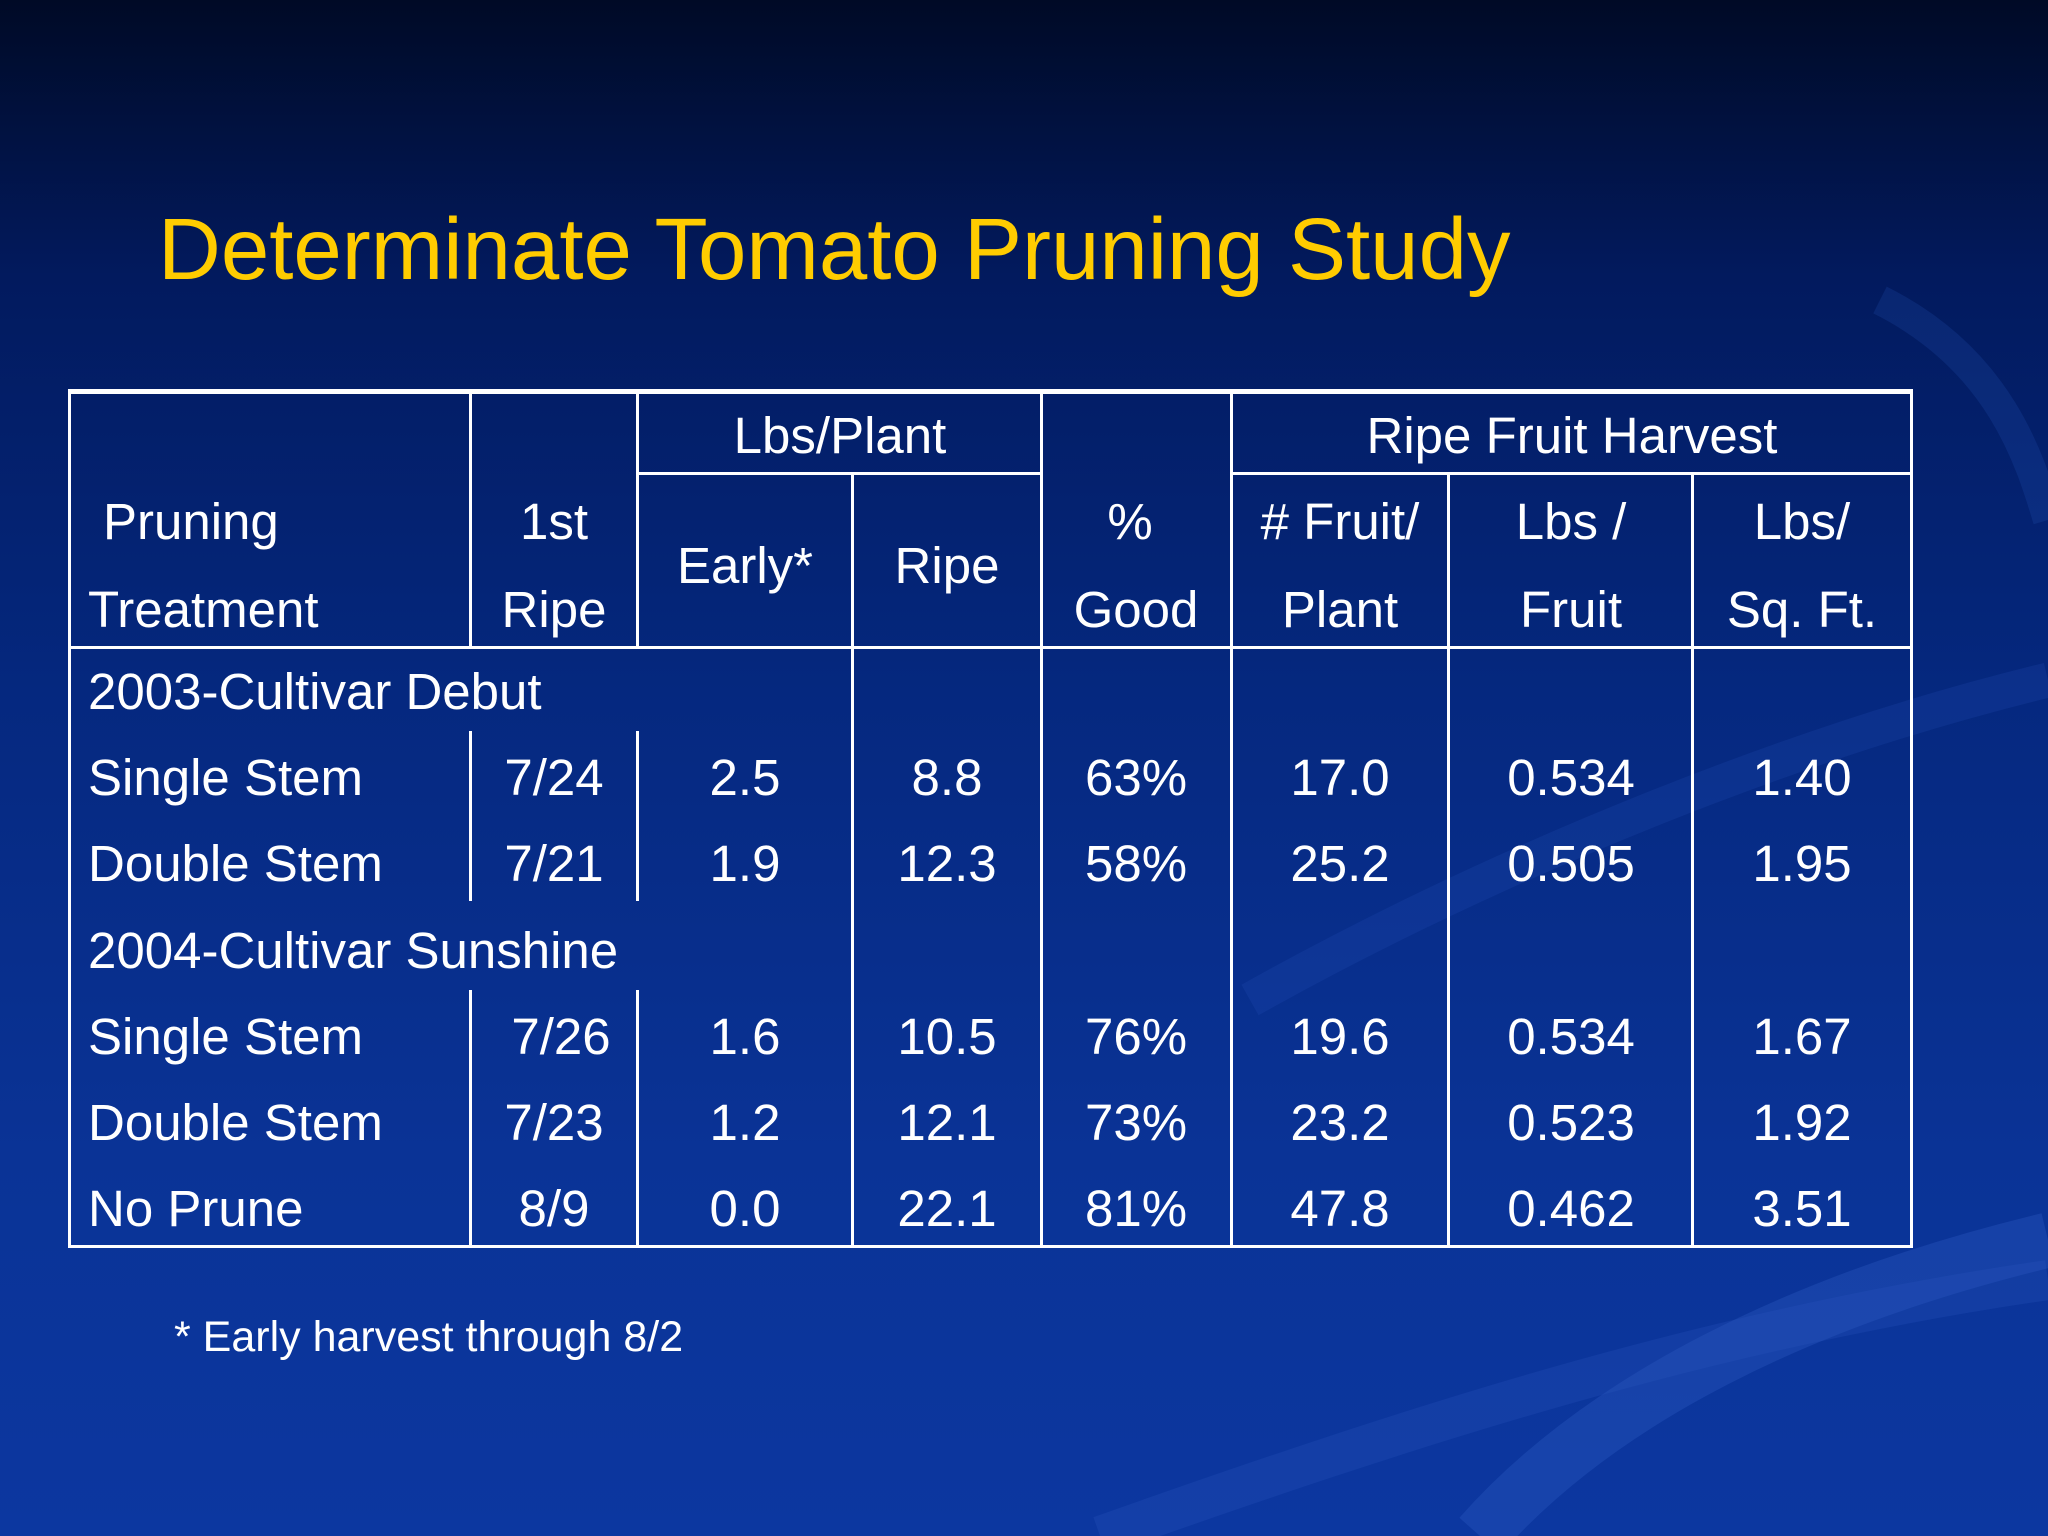  Describe the element at coordinates (353, 950) in the screenshot. I see `group-label: 2004-Cultivar Sunshine` at that location.